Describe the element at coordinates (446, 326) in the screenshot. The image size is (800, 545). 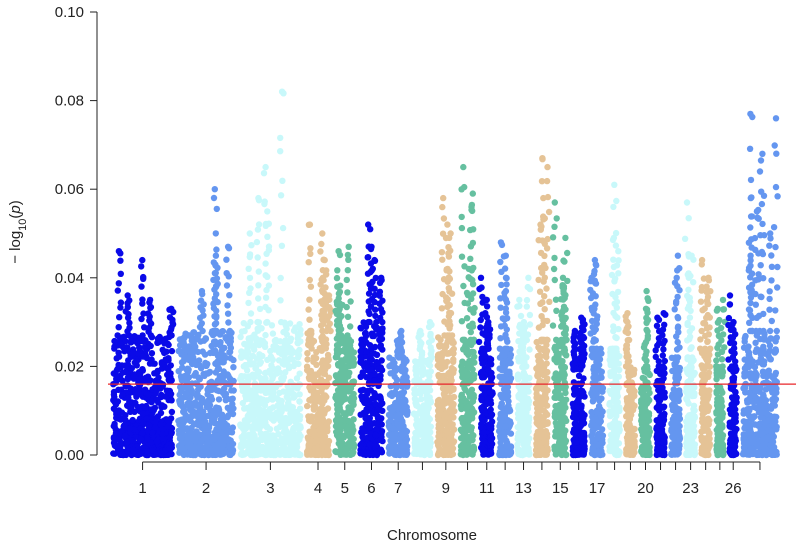
I see `chromosome-9-points` at that location.